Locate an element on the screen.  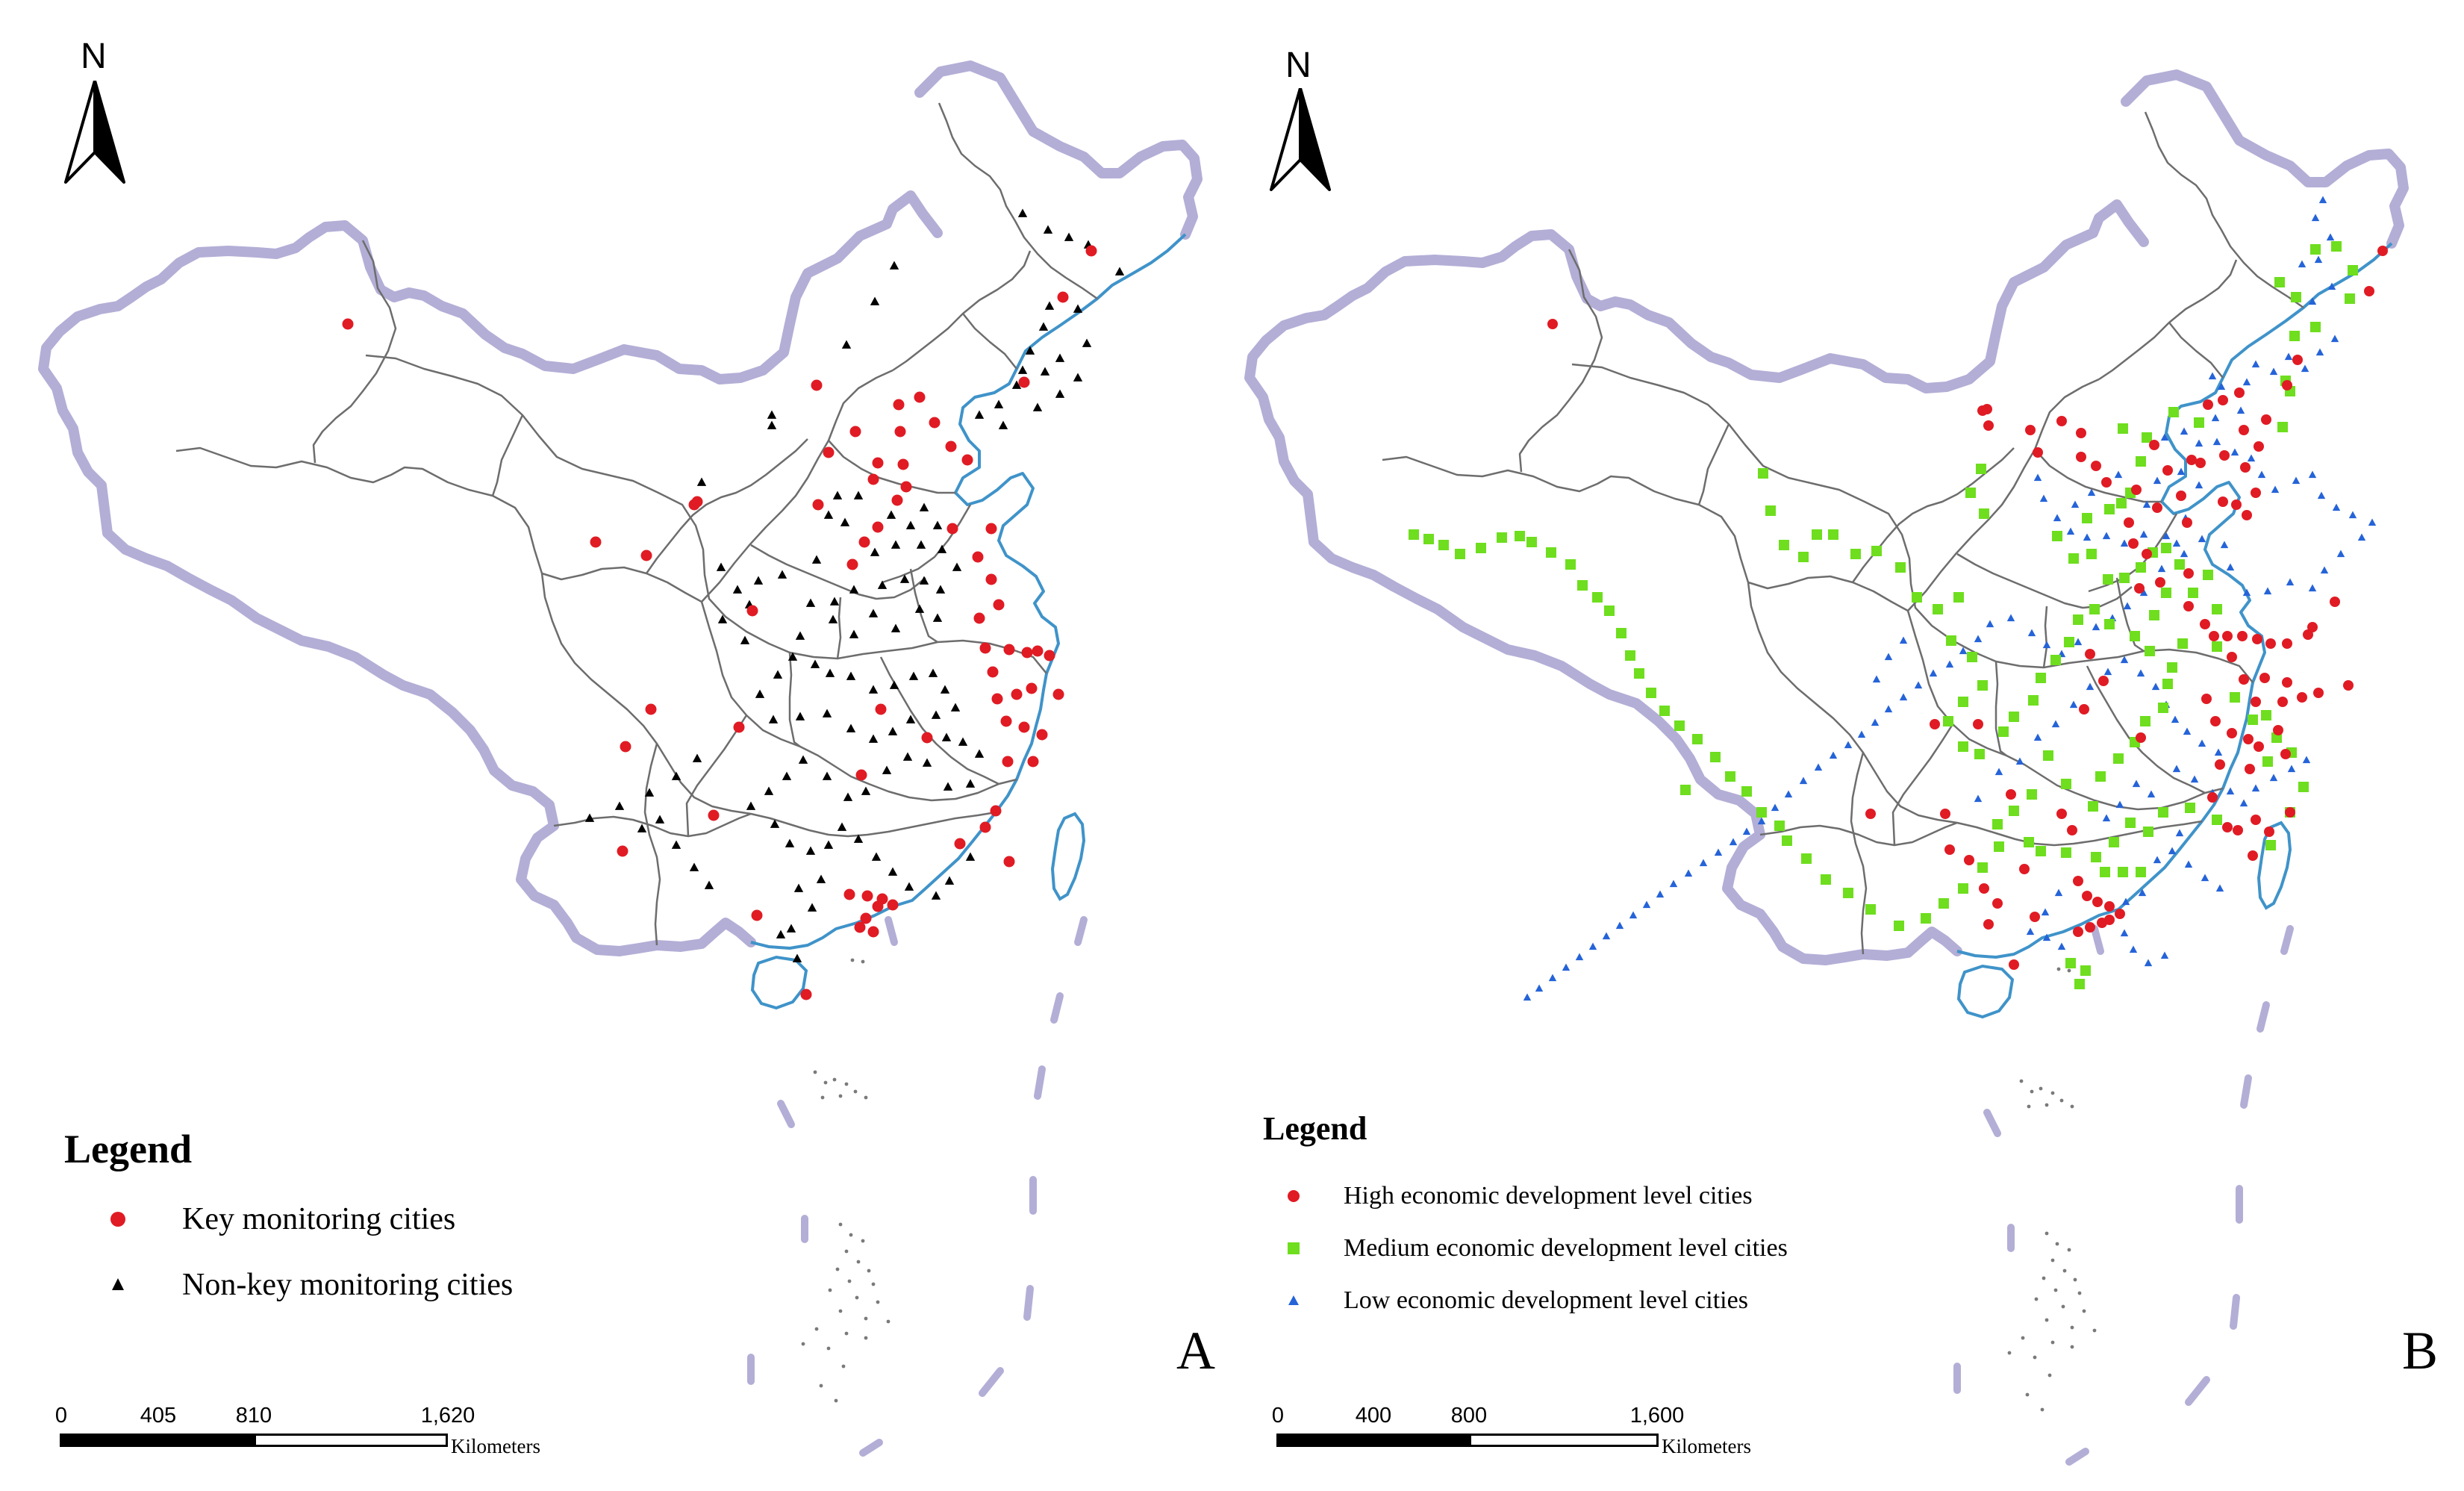
scale-tick: 800 is located at coordinates (1469, 1416).